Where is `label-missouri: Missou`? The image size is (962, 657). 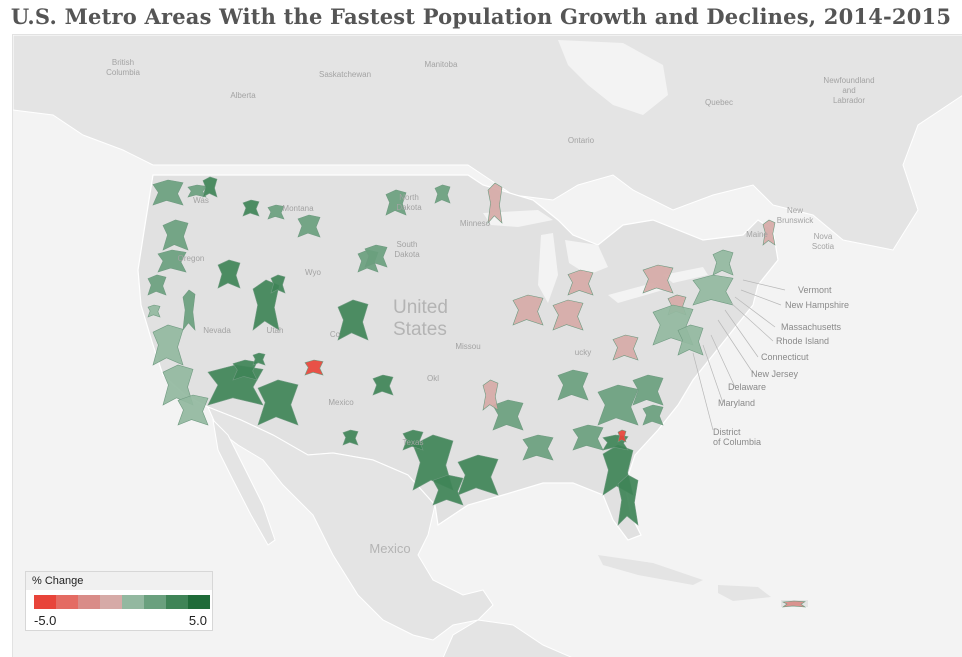
label-missouri: Missou is located at coordinates (467, 346).